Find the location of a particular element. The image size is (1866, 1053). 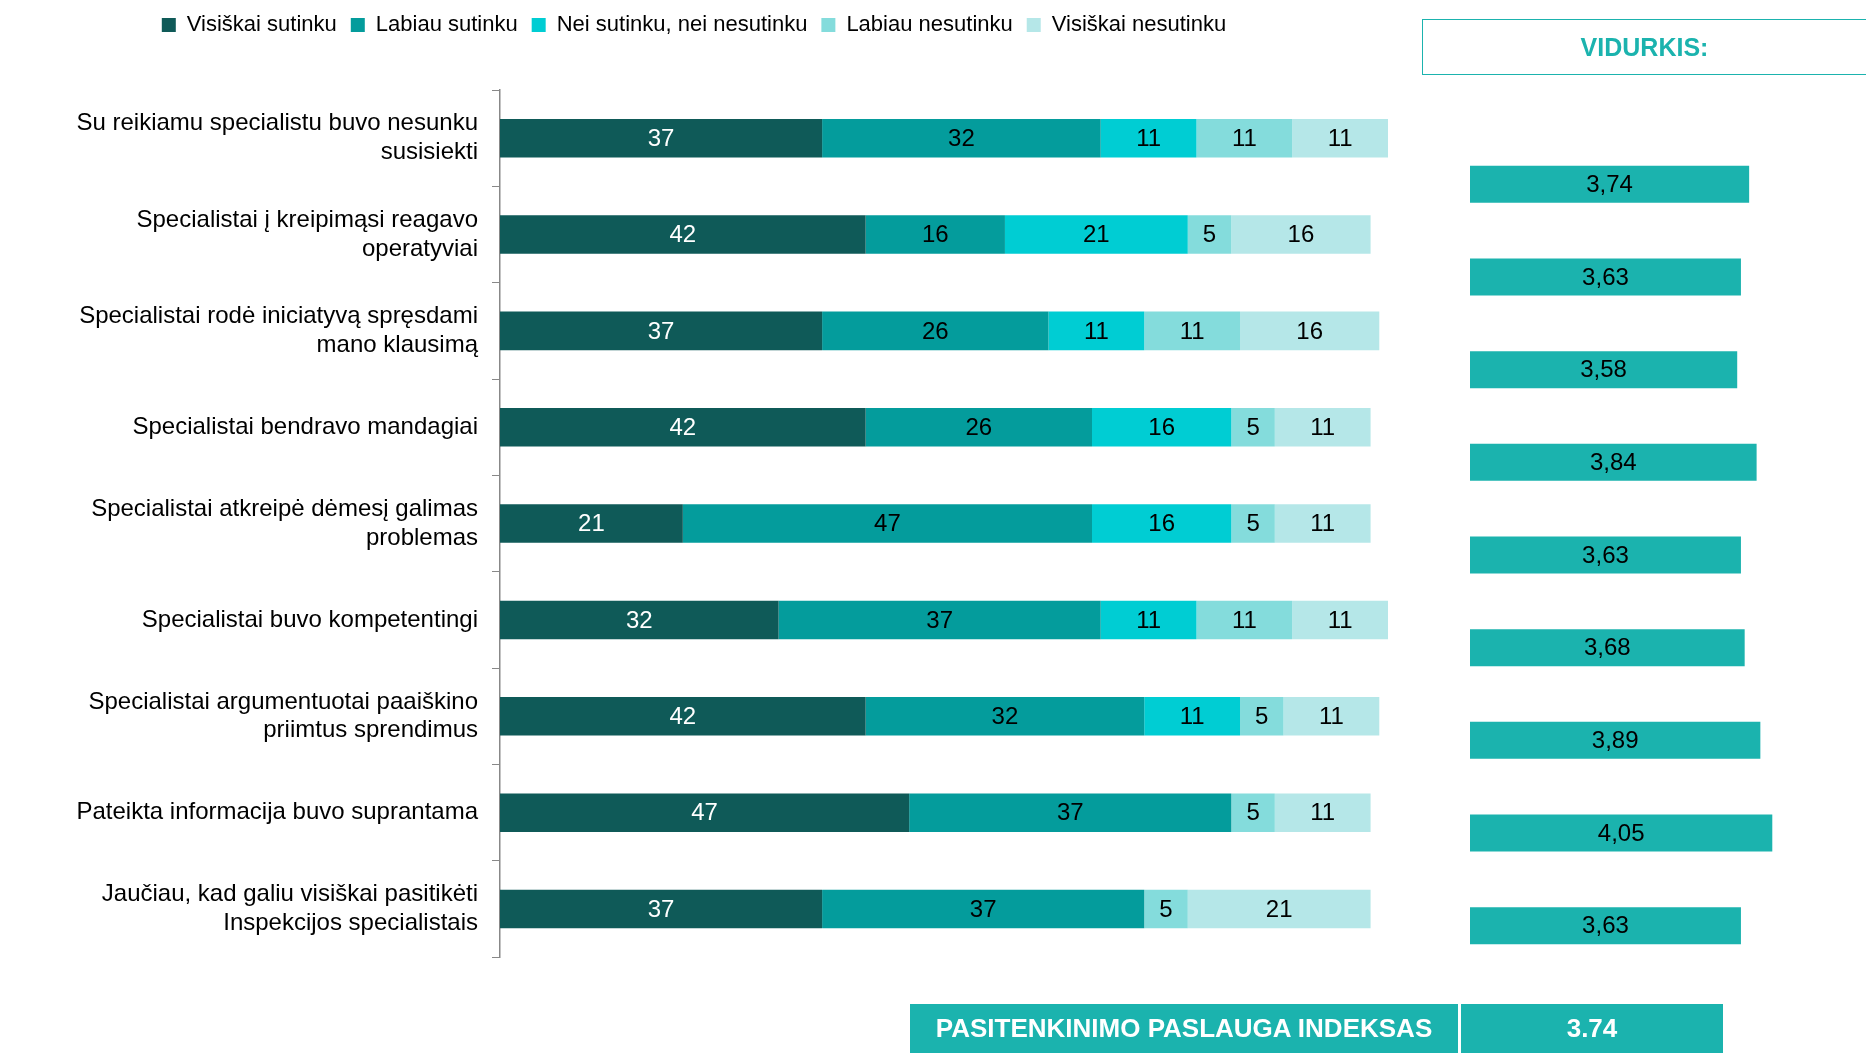

data-label: 4,05 is located at coordinates (1621, 832).